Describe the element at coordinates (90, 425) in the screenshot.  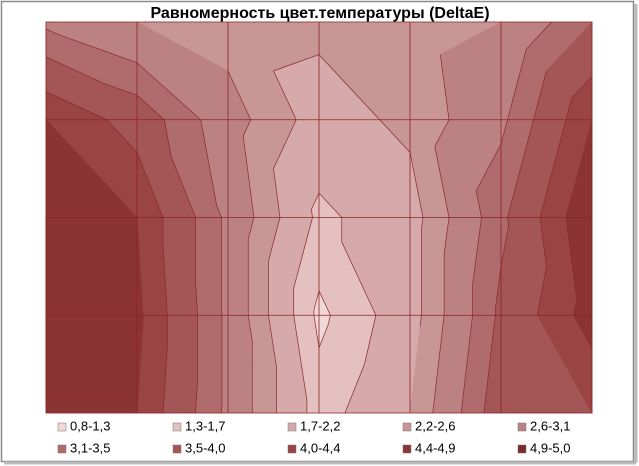
I see `legend-label: 0,8-1,3` at that location.